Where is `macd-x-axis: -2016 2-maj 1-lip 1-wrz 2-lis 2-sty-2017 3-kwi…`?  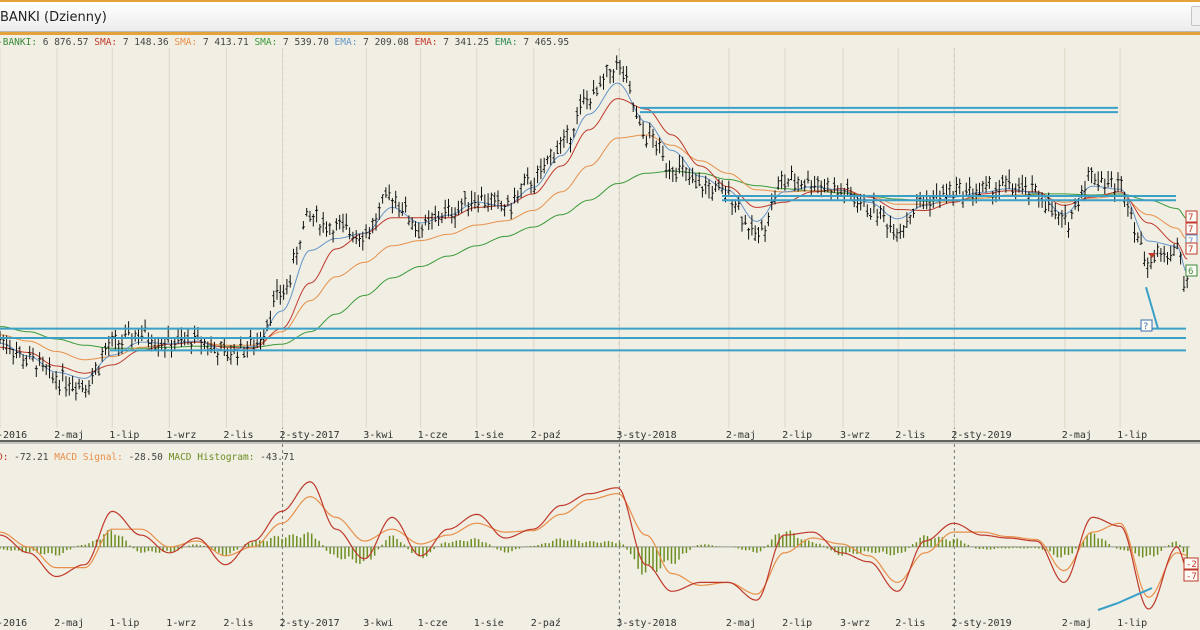
macd-x-axis: -2016 2-maj 1-lip 1-wrz 2-lis 2-sty-2017 3-kwi… is located at coordinates (573, 623).